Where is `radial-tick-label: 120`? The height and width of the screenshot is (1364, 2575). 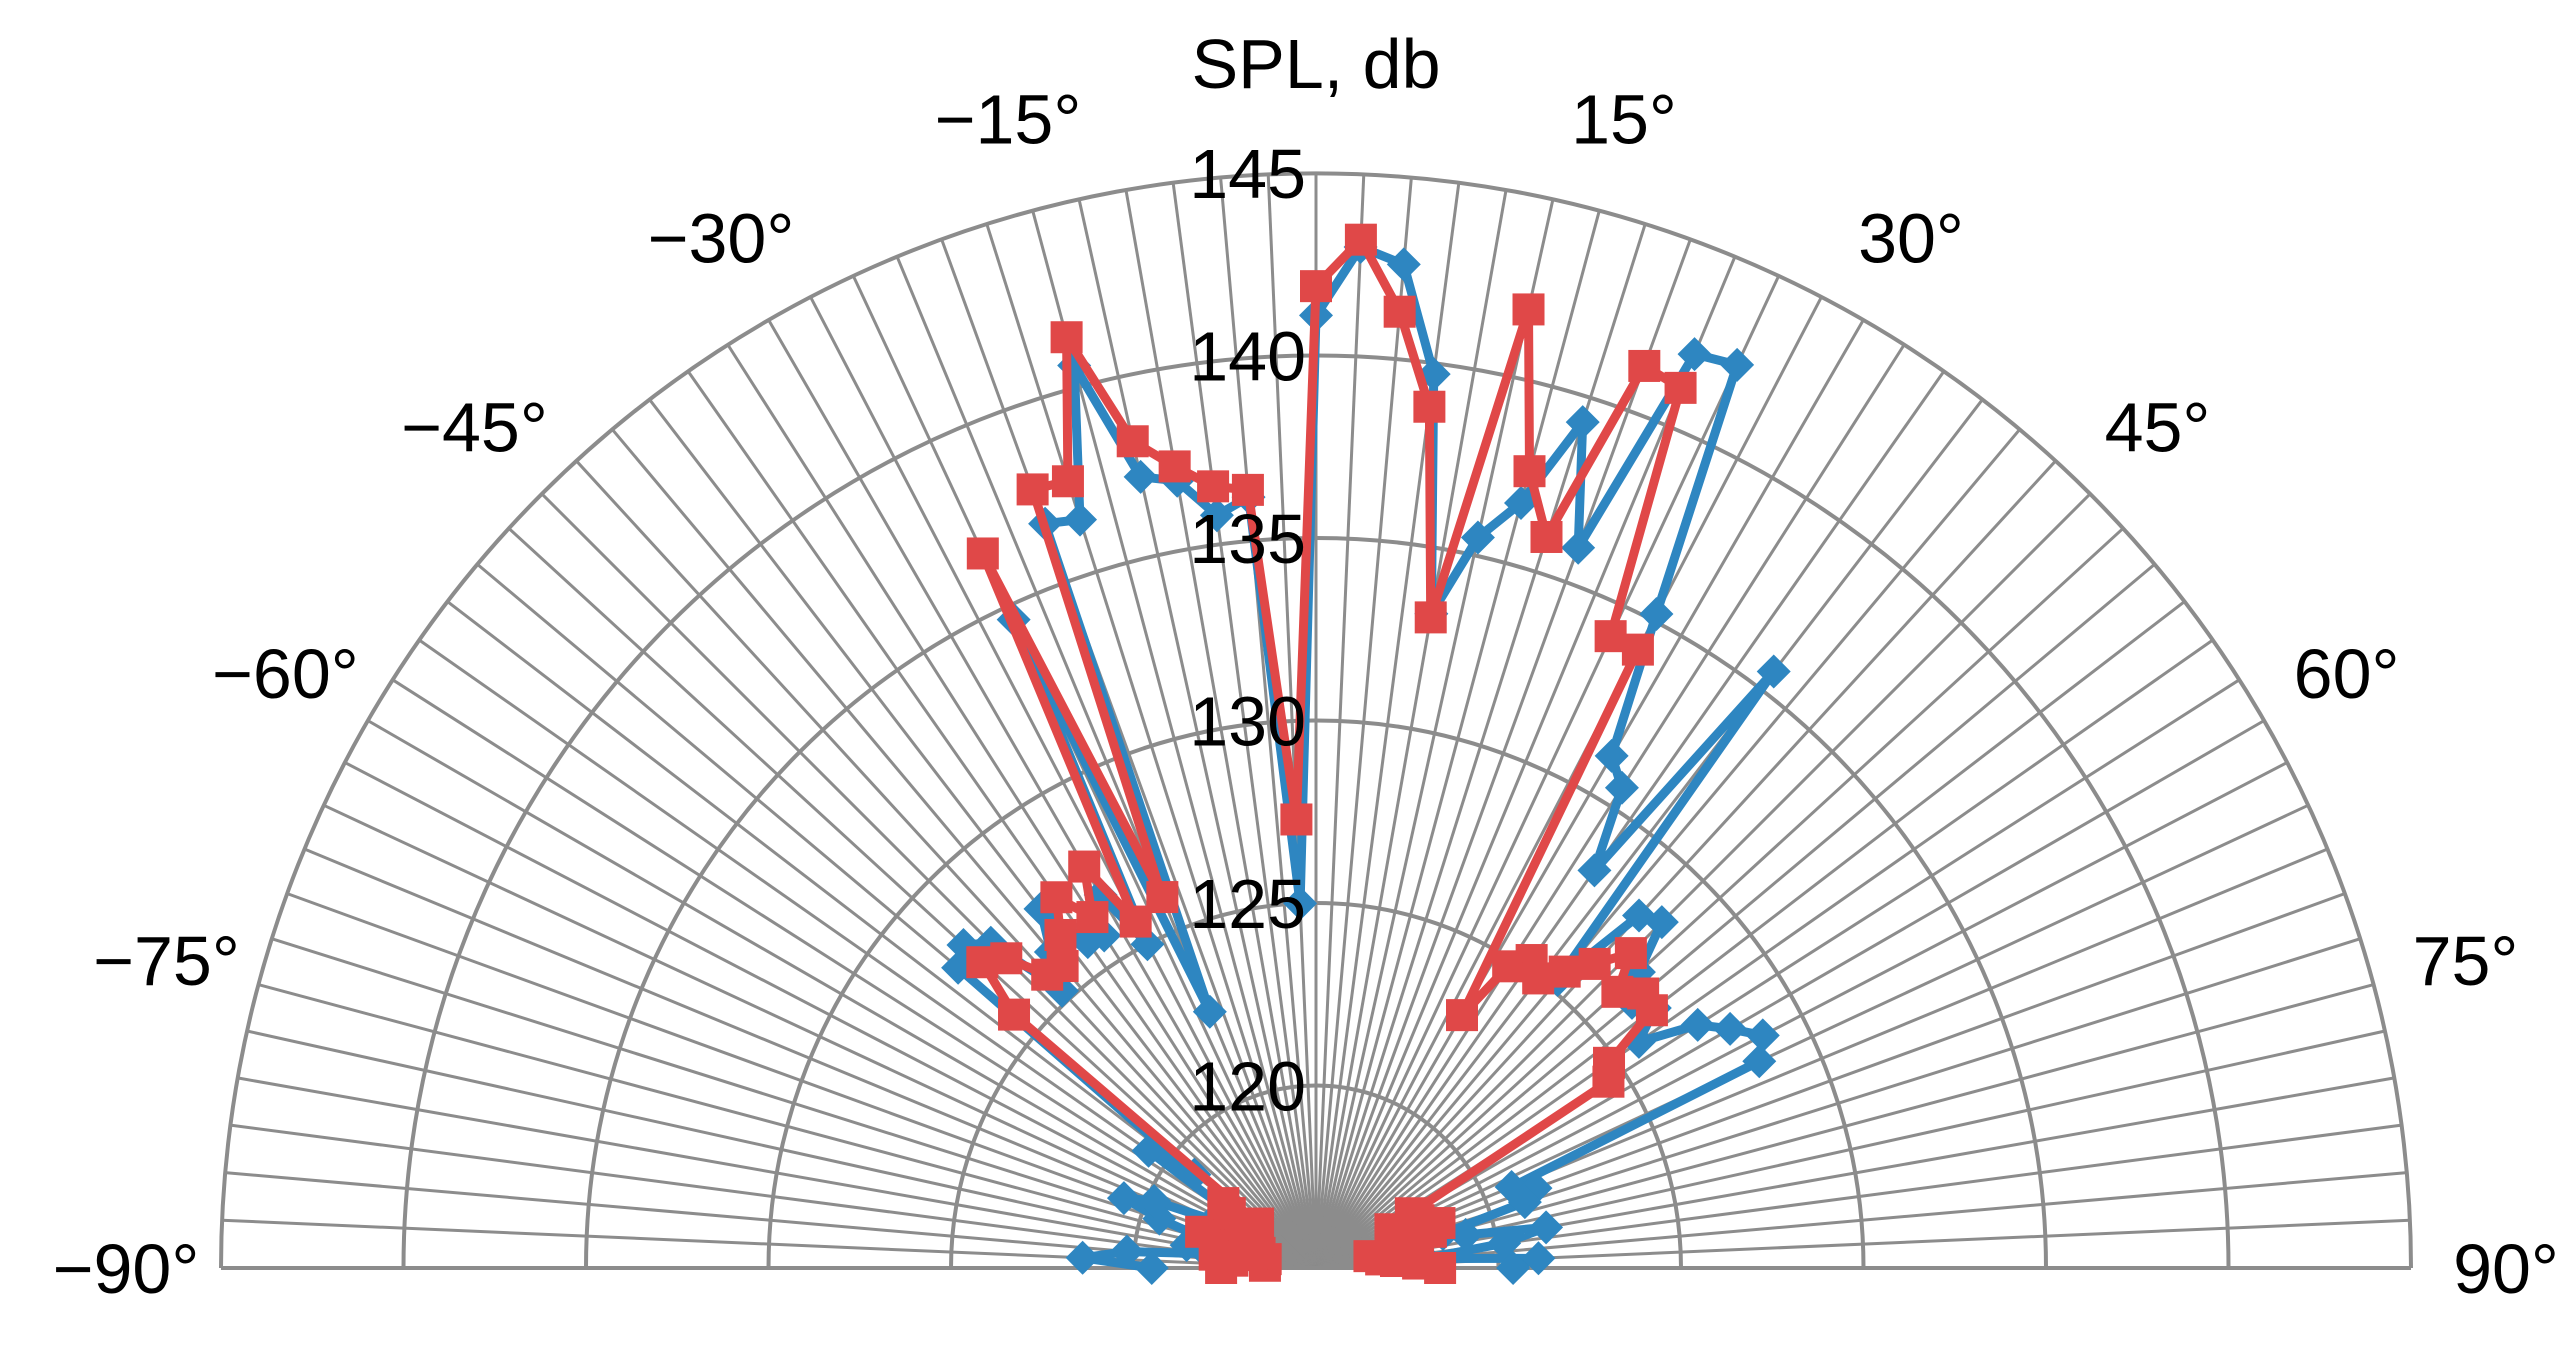 radial-tick-label: 120 is located at coordinates (1247, 1087).